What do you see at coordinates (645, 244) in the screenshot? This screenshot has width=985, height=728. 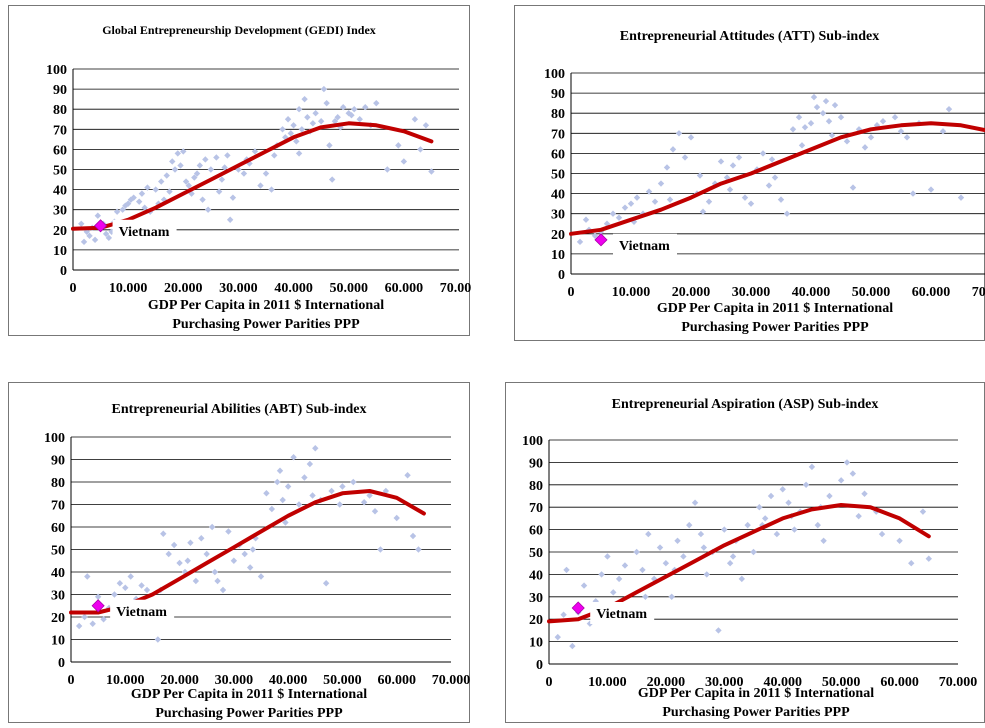 I see `vietnam-label-box` at bounding box center [645, 244].